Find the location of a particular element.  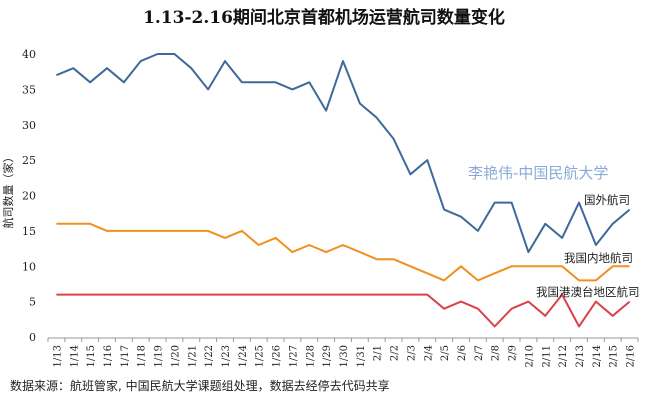

x-tick-label: 2/5 is located at coordinates (445, 353).